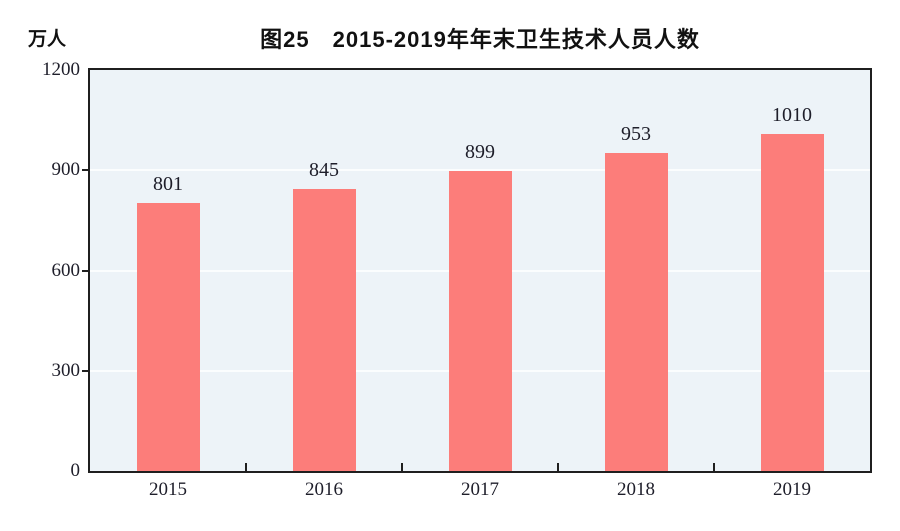 This screenshot has height=531, width=900. I want to click on y-tick-label-900: 900, so click(66, 170).